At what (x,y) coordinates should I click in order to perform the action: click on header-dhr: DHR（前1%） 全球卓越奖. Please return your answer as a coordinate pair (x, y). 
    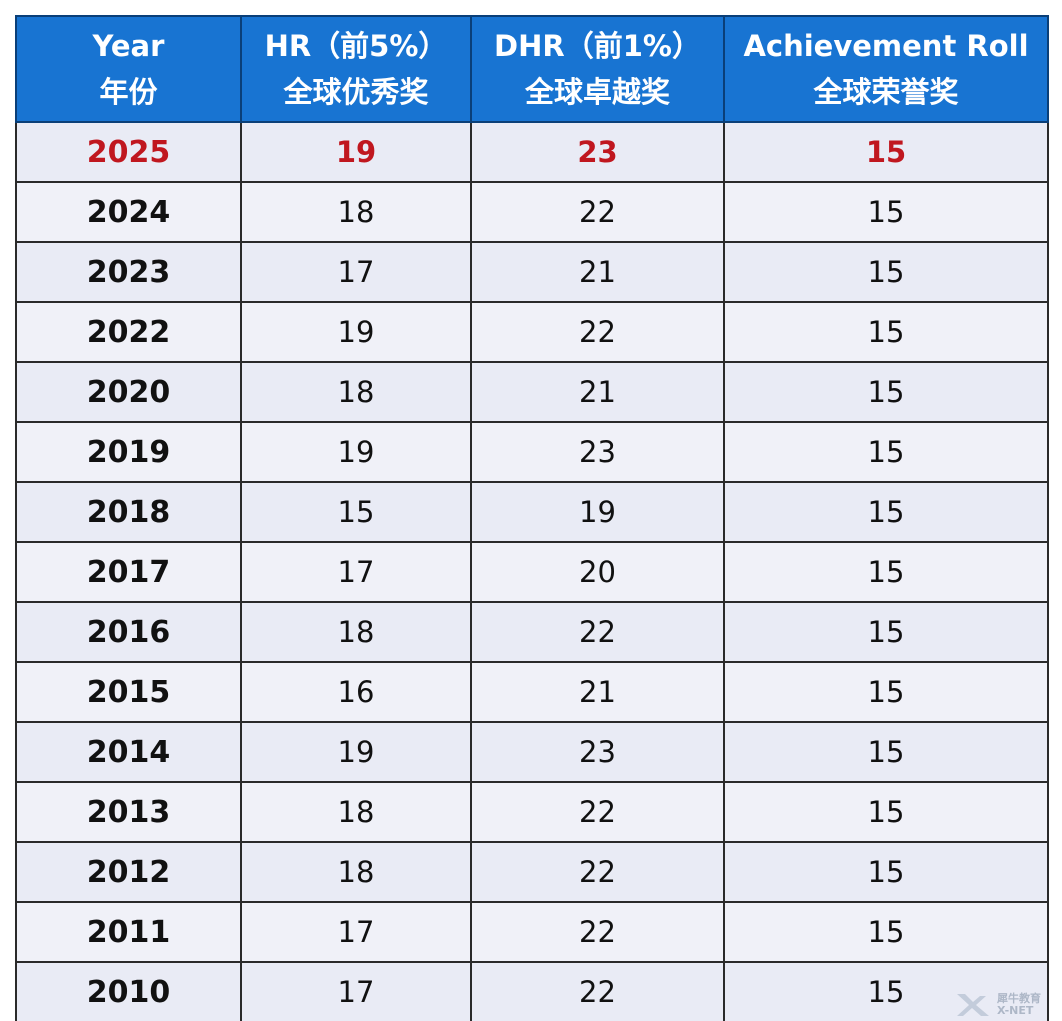
    Looking at the image, I should click on (597, 69).